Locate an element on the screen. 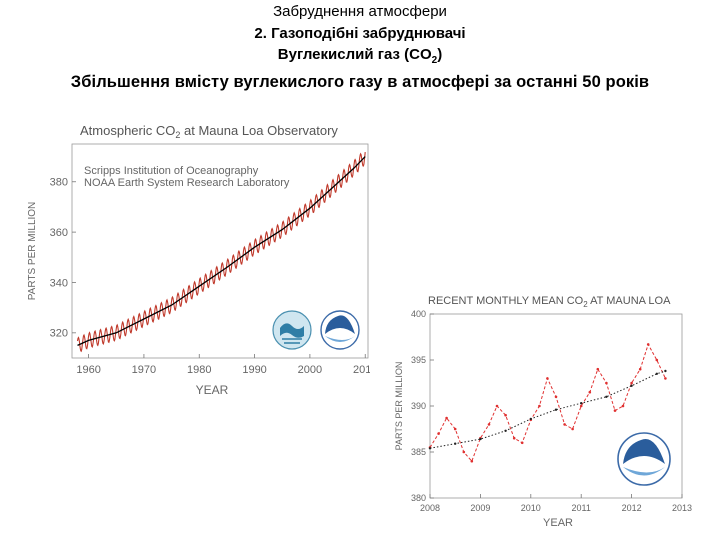 The width and height of the screenshot is (720, 540). chart1-series-monthly is located at coordinates (221, 252).